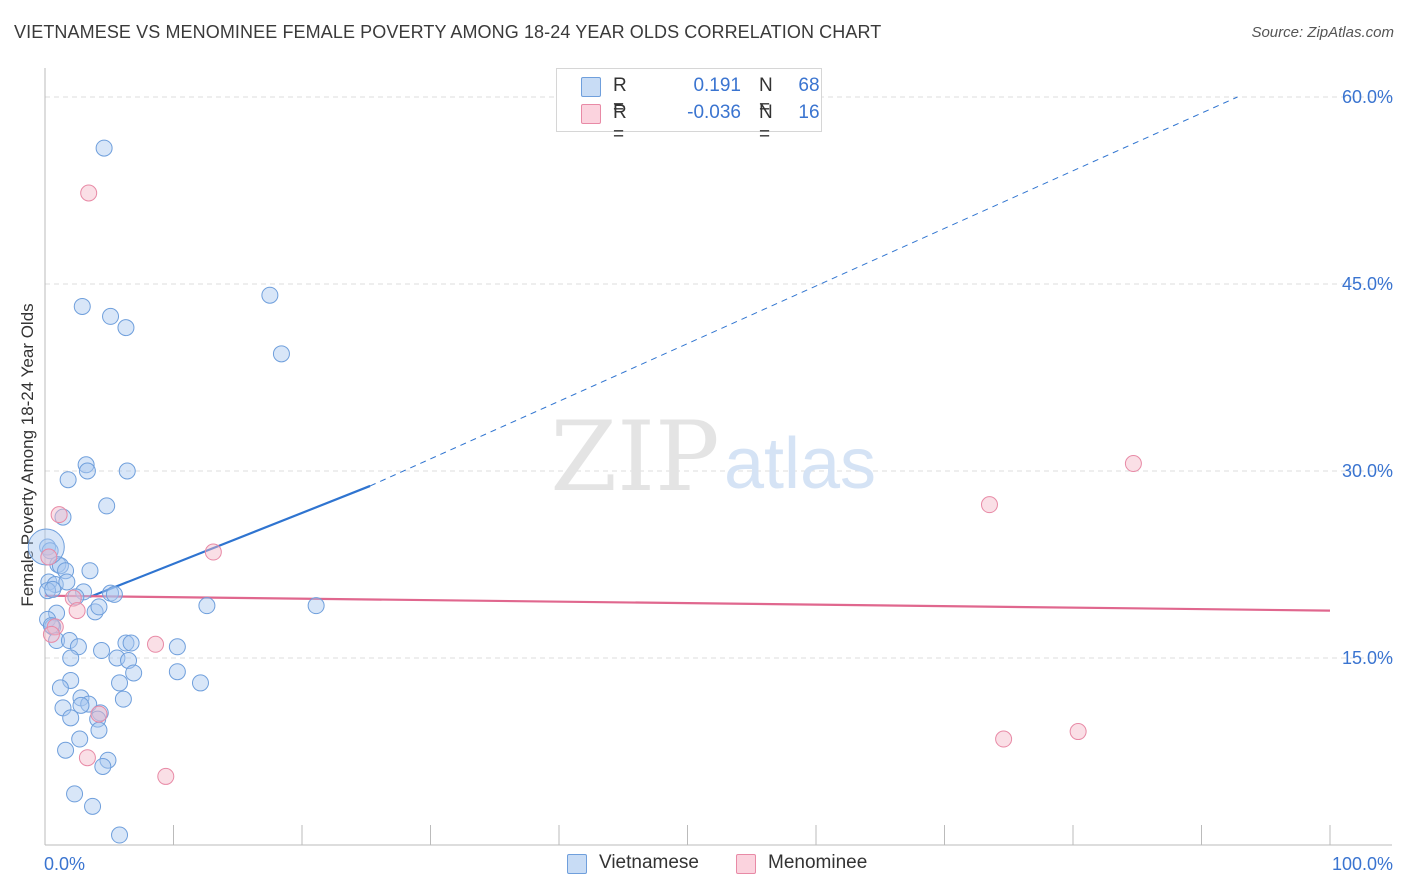 The width and height of the screenshot is (1406, 892). I want to click on watermark: ZIP atlas, so click(713, 457).